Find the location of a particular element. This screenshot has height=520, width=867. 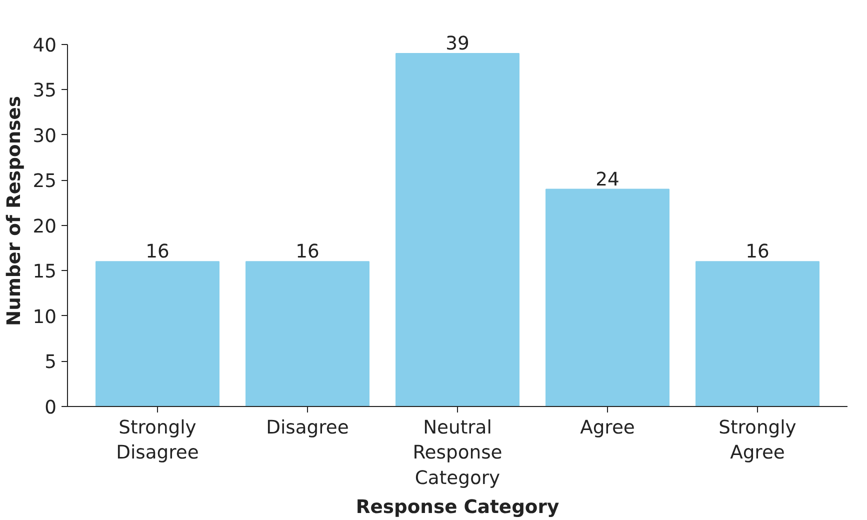

y-tick-label: 15 is located at coordinates (44, 272).